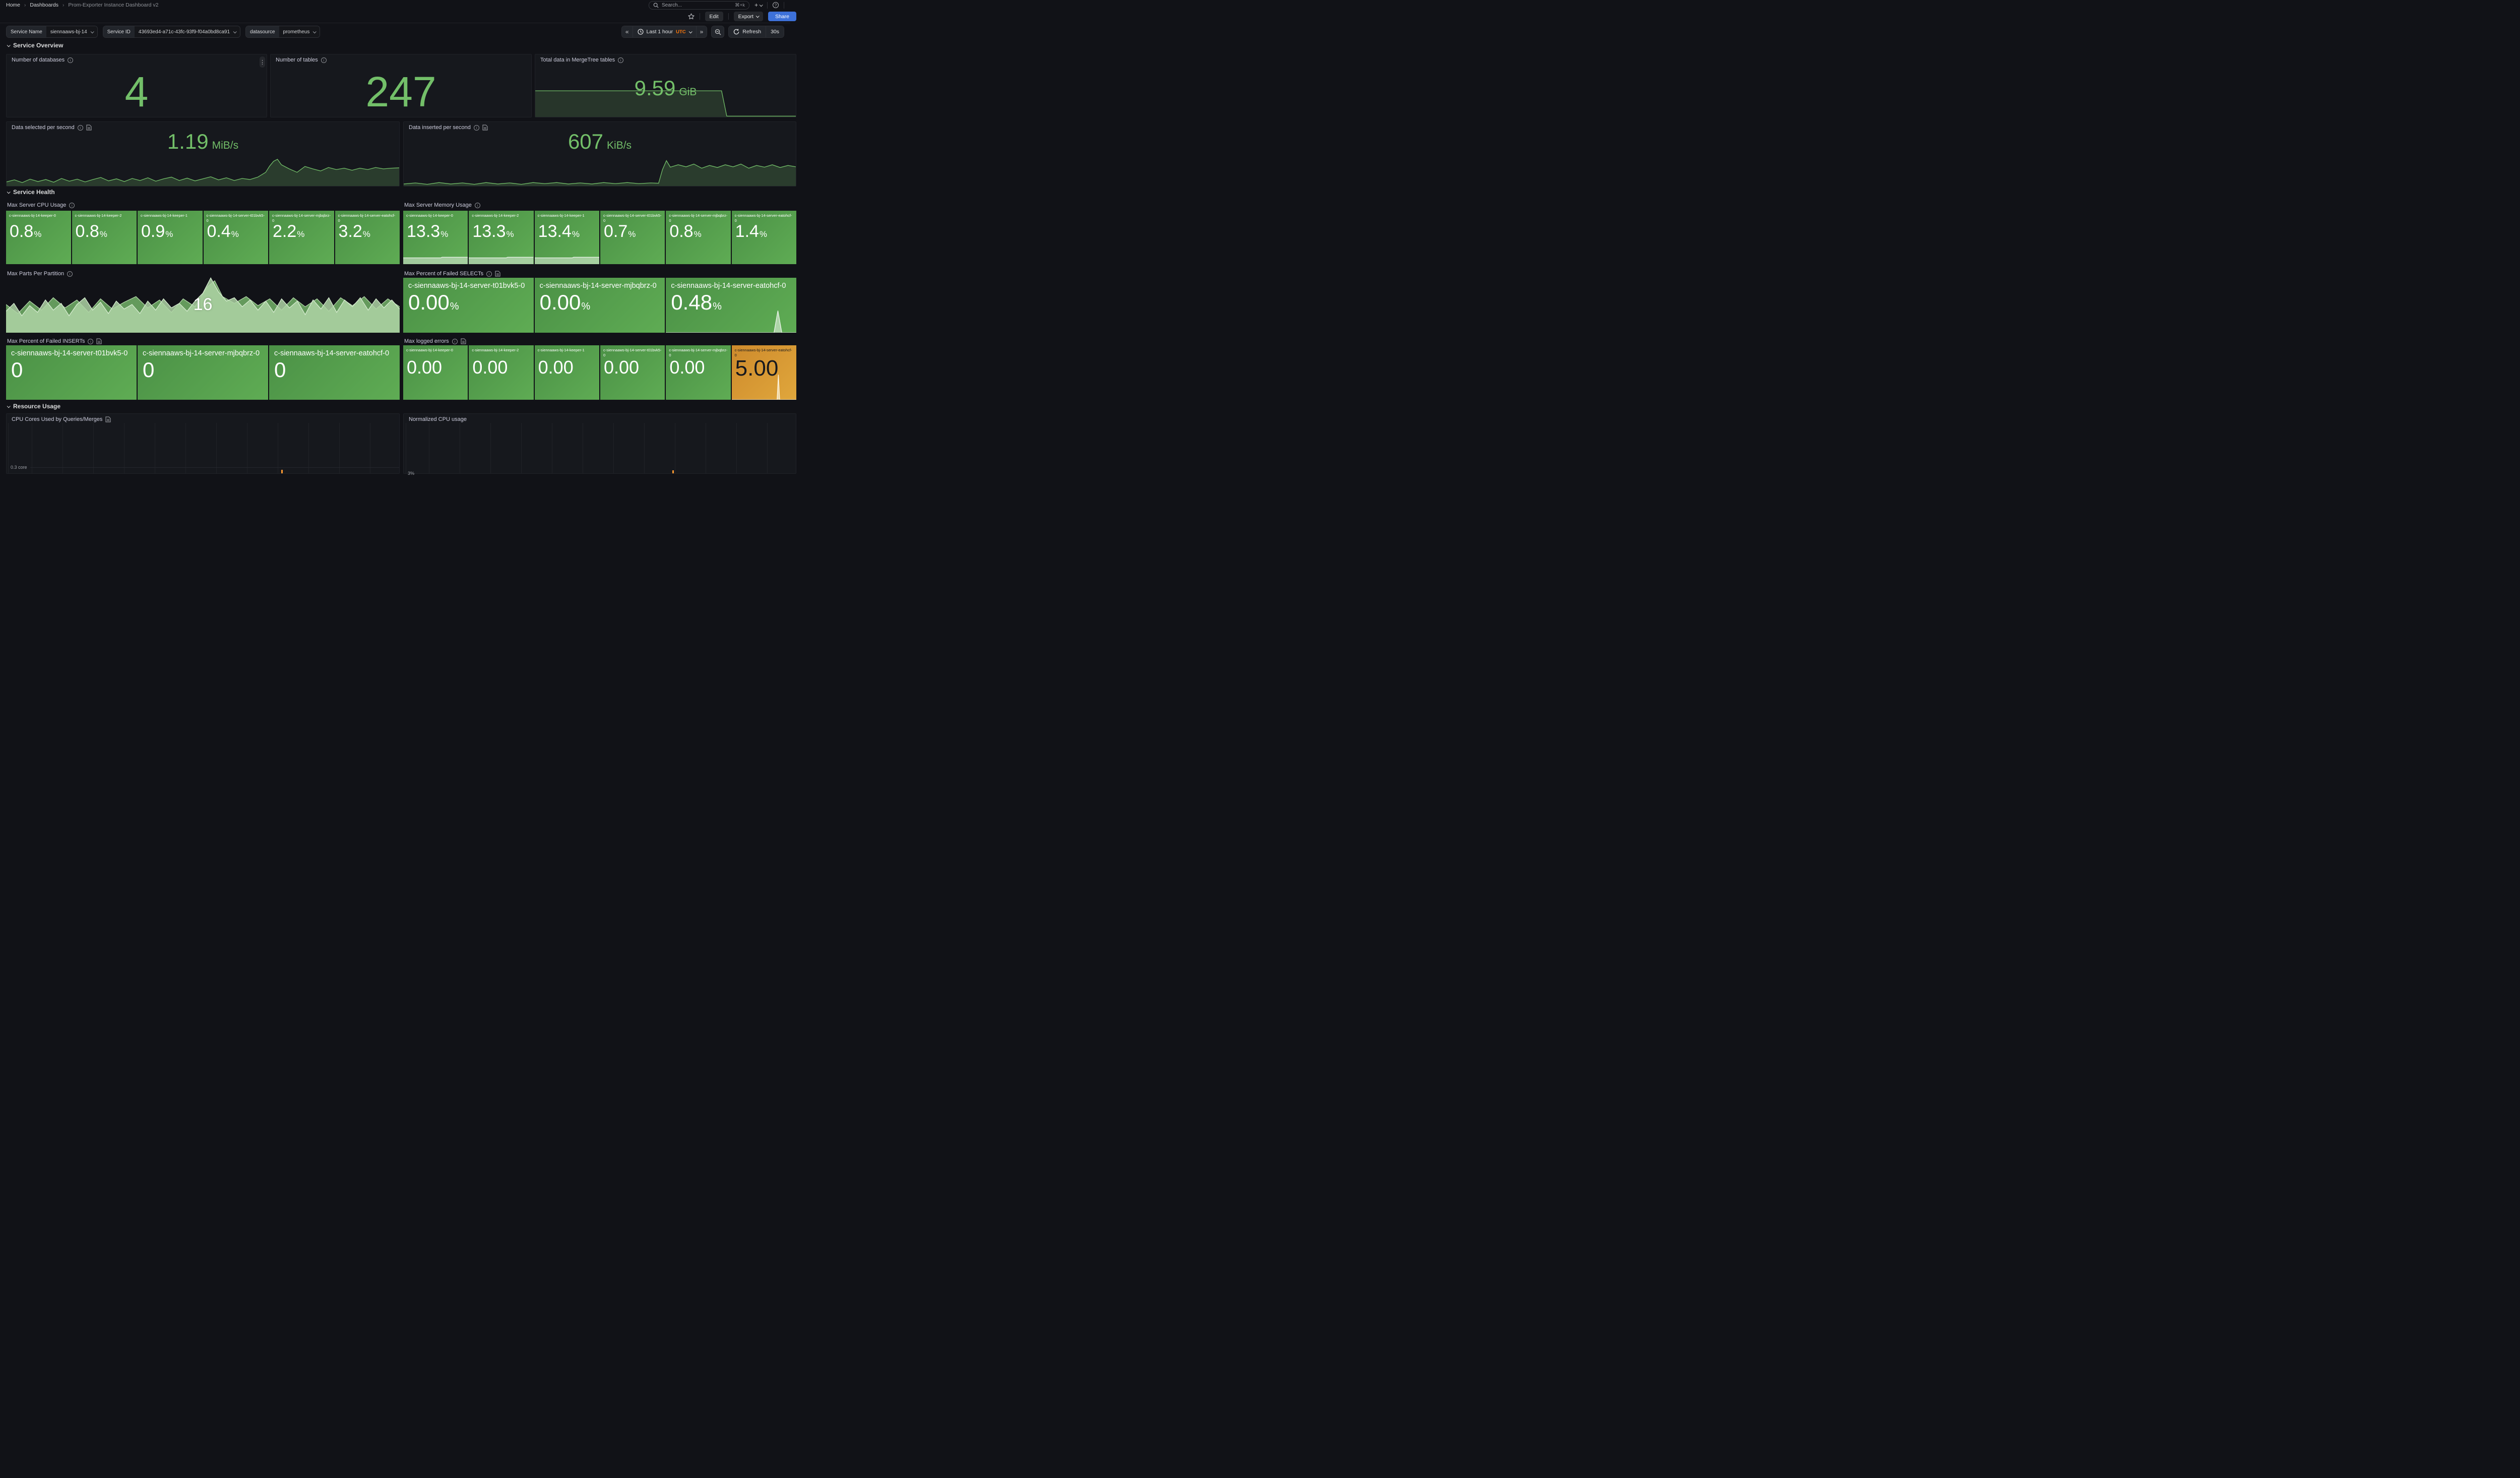  I want to click on stat-tile-memory-keeper-2: c-siennaaws-bj-14-keeper-2 13.3%, so click(501, 237).